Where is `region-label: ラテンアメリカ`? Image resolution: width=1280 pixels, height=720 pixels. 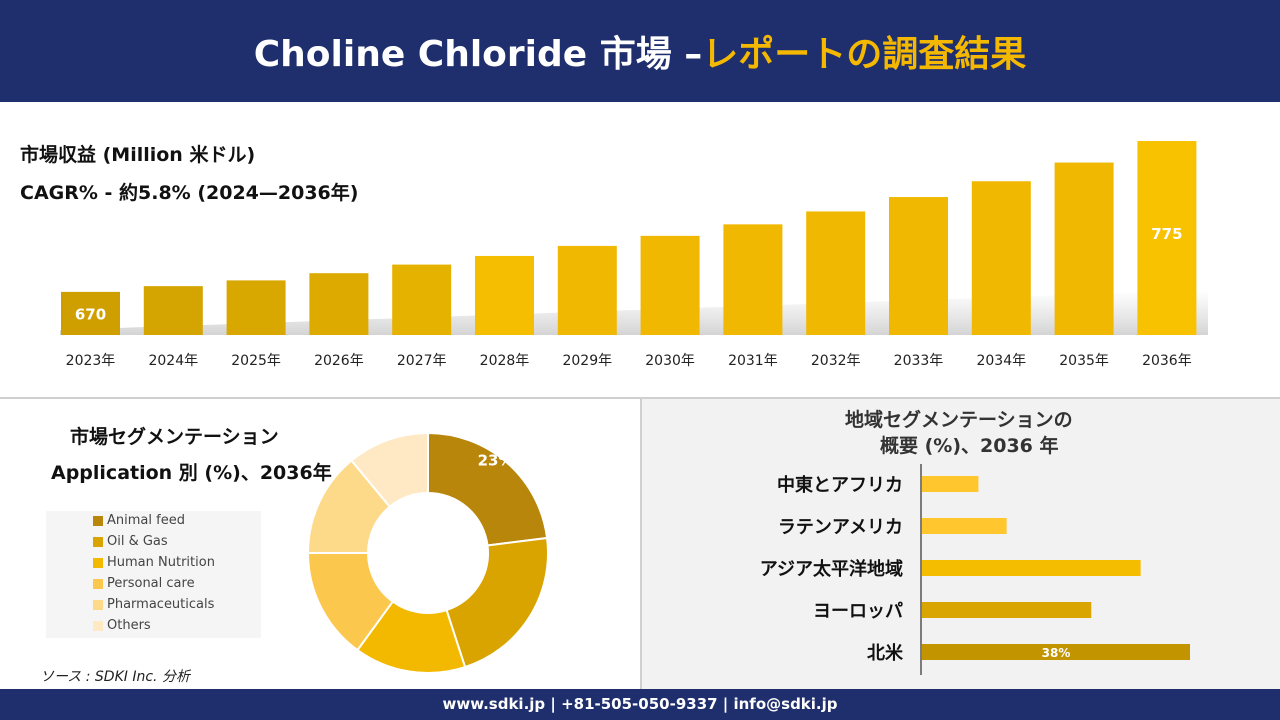
region-label: ラテンアメリカ is located at coordinates (840, 527).